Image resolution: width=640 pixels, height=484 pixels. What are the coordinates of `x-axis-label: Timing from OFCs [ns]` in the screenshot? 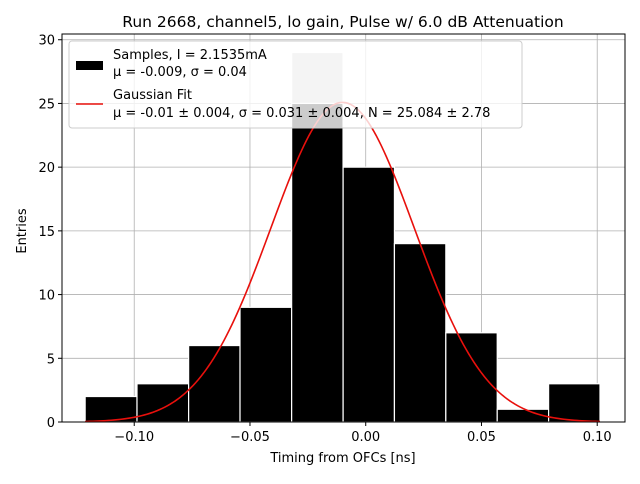 It's located at (342, 458).